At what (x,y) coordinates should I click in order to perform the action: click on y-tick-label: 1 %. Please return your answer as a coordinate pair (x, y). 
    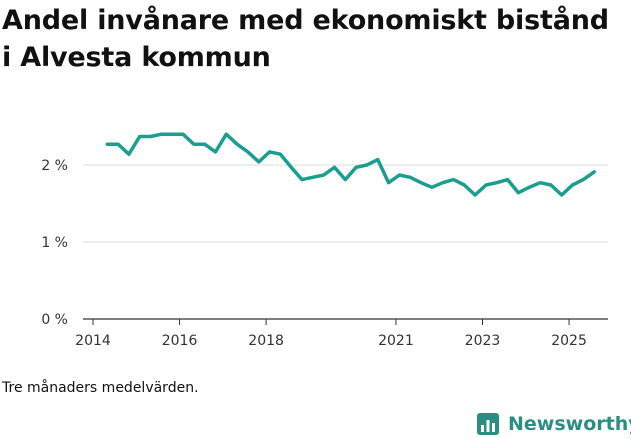
    Looking at the image, I should click on (54, 243).